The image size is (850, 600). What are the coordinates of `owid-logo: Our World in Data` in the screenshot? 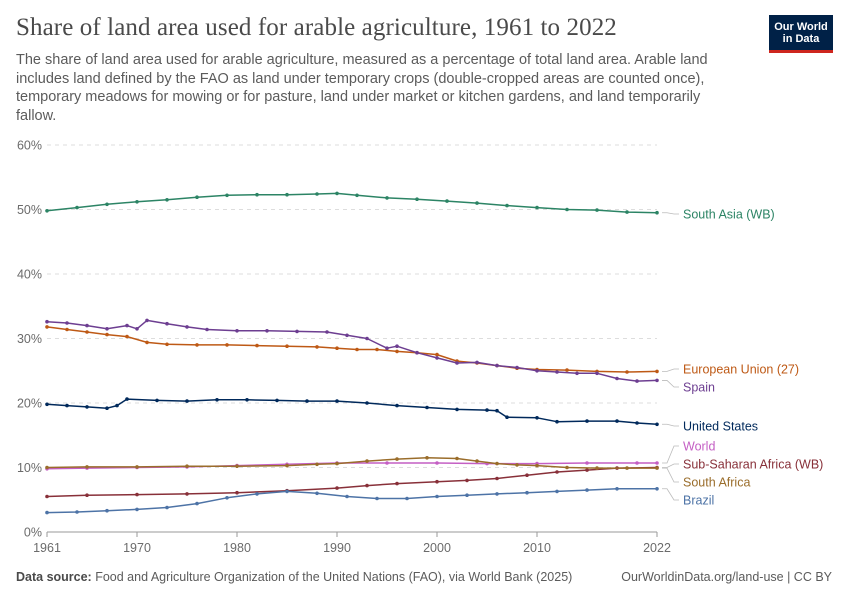 It's located at (801, 34).